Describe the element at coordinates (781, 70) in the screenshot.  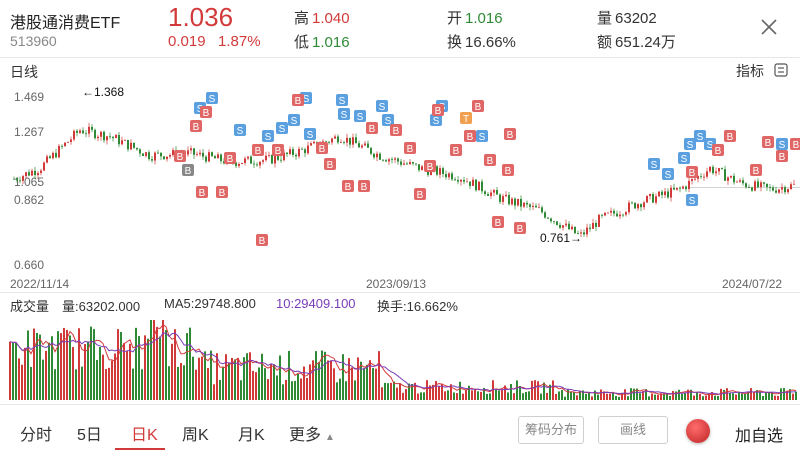
I see `settings-icon` at that location.